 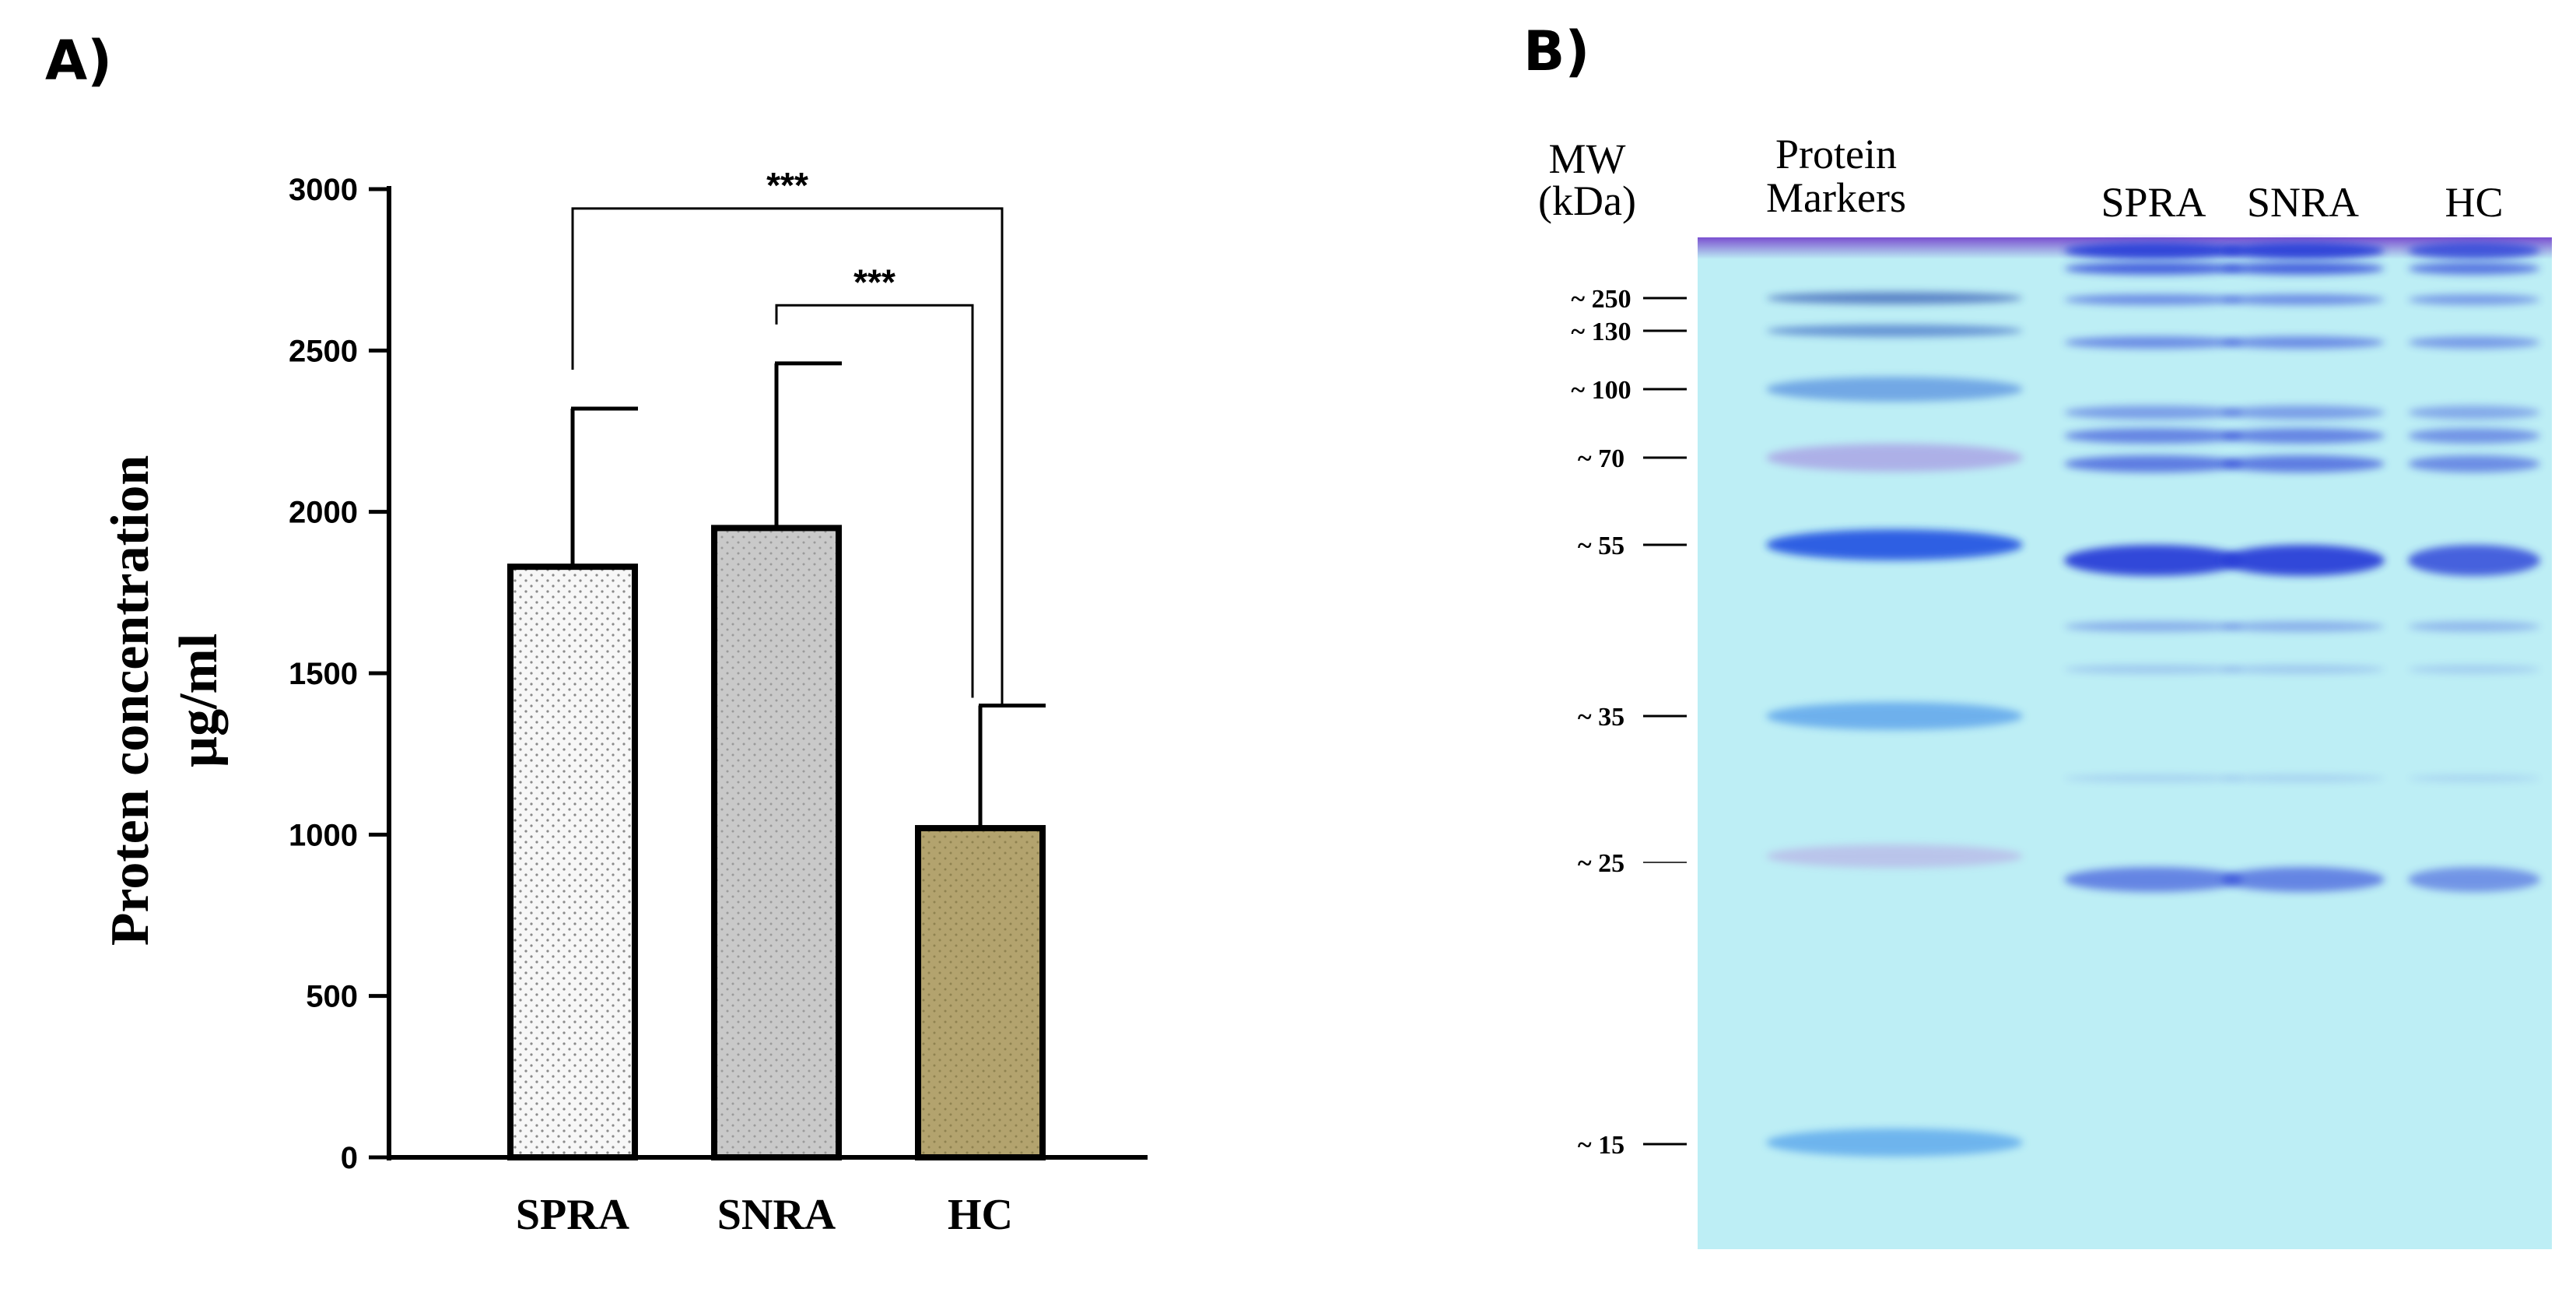 I want to click on mw-marker-label: ~ 250, so click(x=1601, y=299).